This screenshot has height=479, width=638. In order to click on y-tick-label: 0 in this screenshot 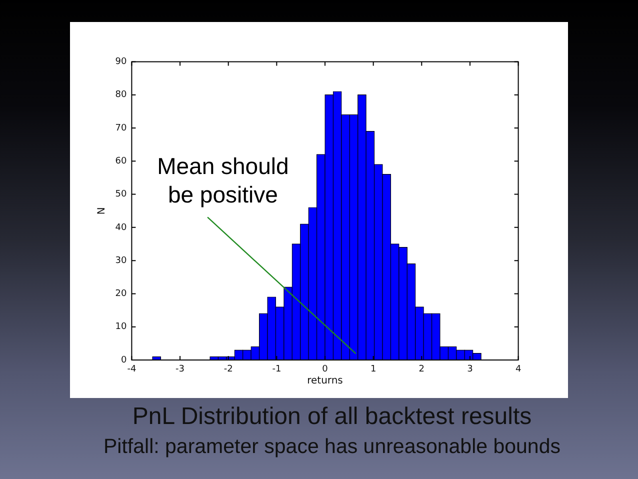, I will do `click(123, 360)`.